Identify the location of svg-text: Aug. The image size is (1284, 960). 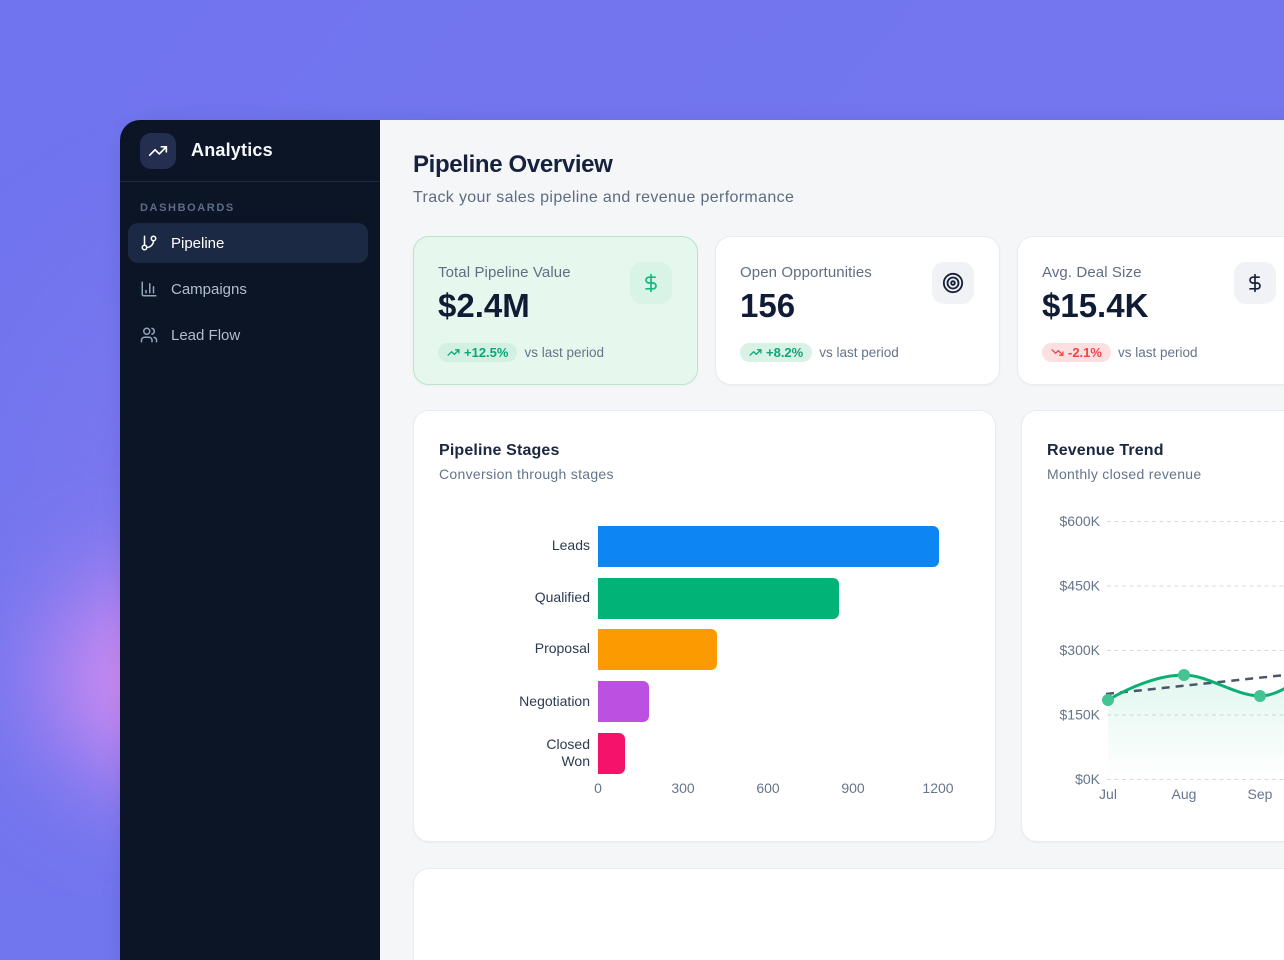
(1184, 794).